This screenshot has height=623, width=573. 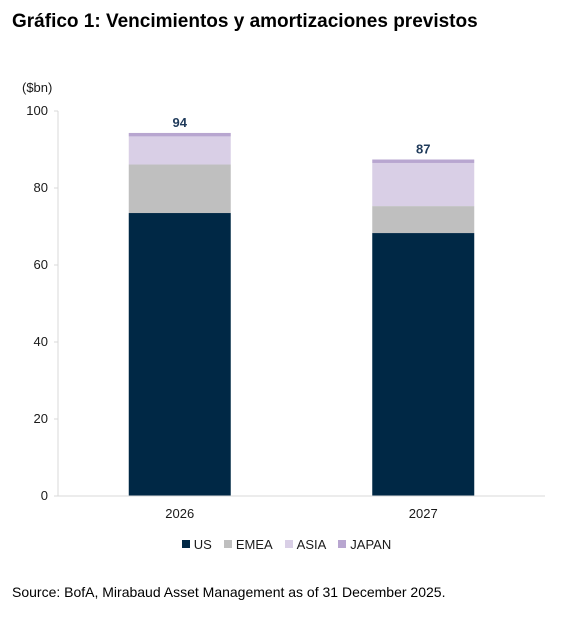 What do you see at coordinates (423, 184) in the screenshot?
I see `bar-segment-asia-2027` at bounding box center [423, 184].